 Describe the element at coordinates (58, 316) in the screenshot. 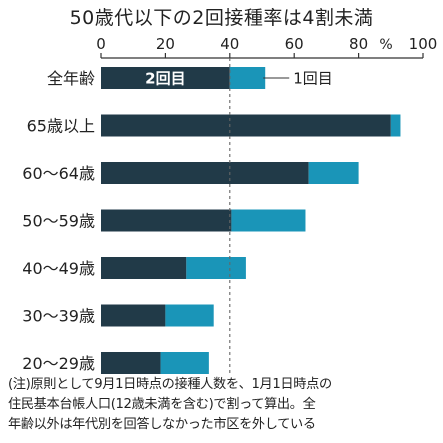

I see `category-label: 30～39歳` at that location.